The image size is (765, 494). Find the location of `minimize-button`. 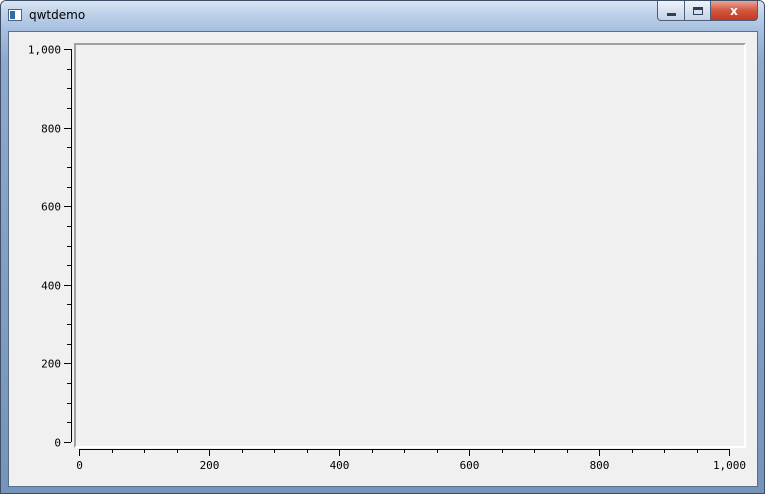

minimize-button is located at coordinates (671, 11).